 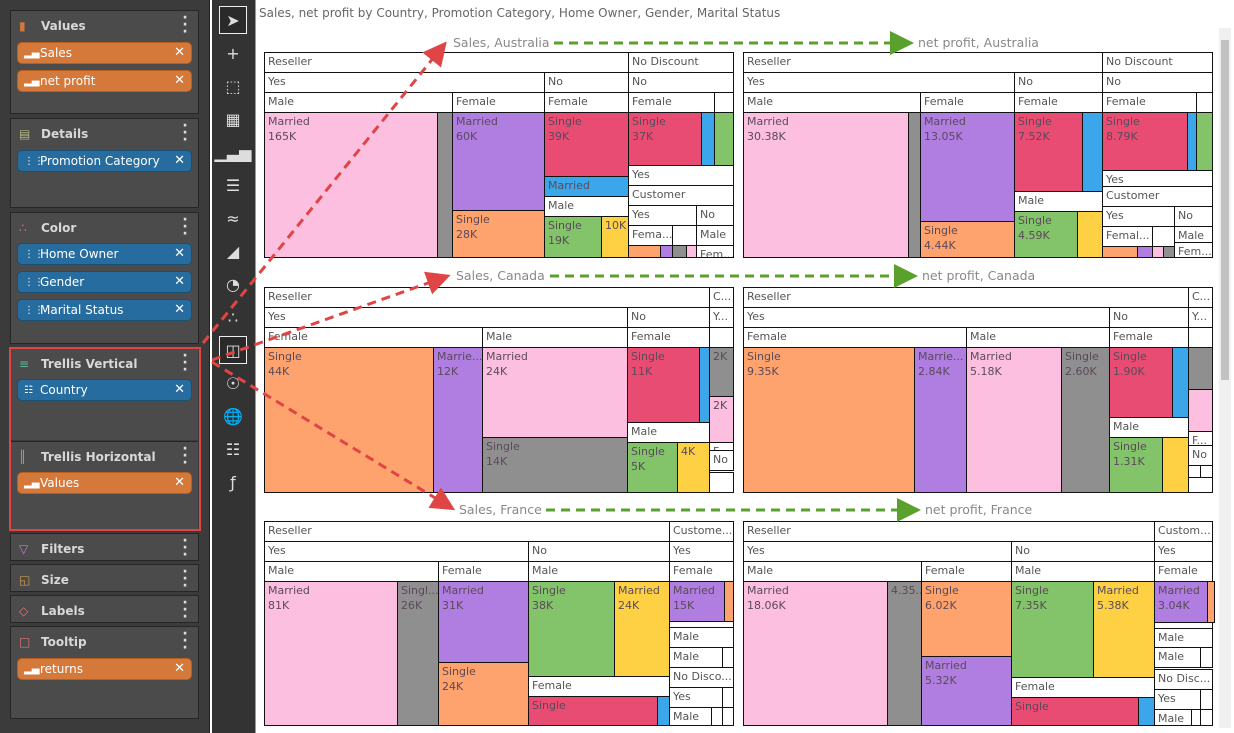 I want to click on grid-table-icon: ▦, so click(x=233, y=119).